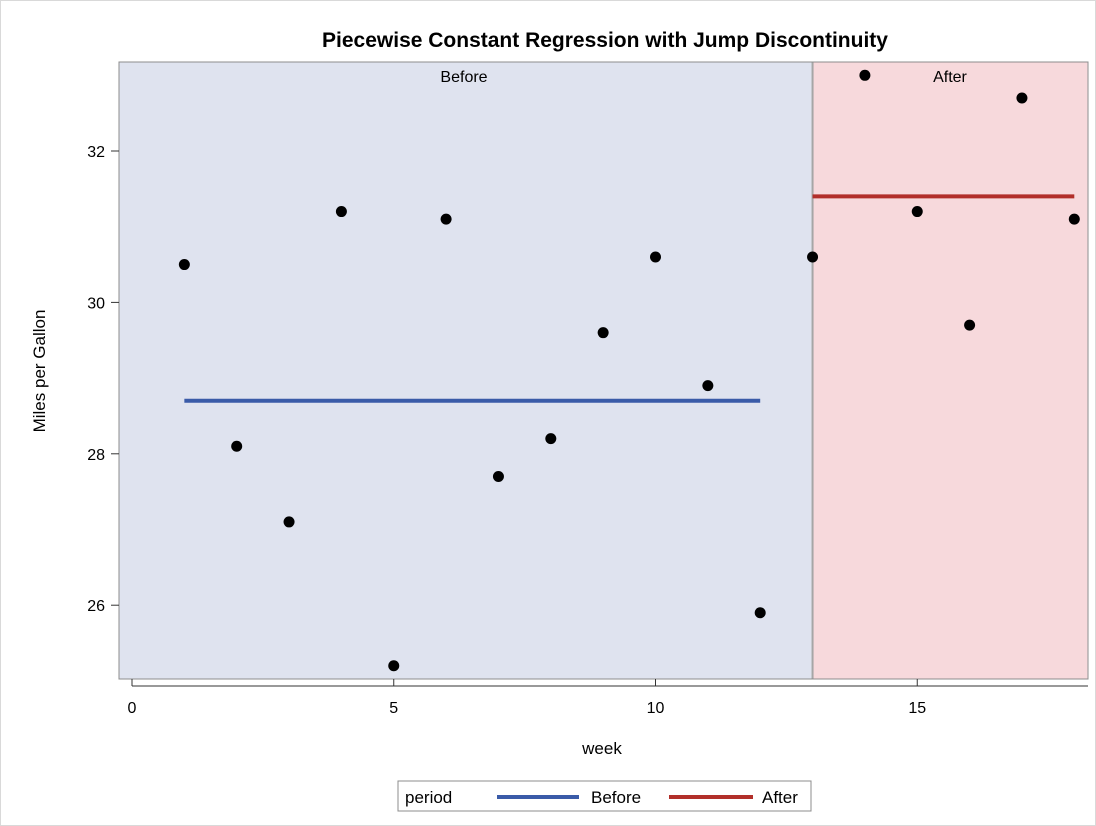 This screenshot has height=826, width=1096. What do you see at coordinates (428, 797) in the screenshot?
I see `legend-title: period` at bounding box center [428, 797].